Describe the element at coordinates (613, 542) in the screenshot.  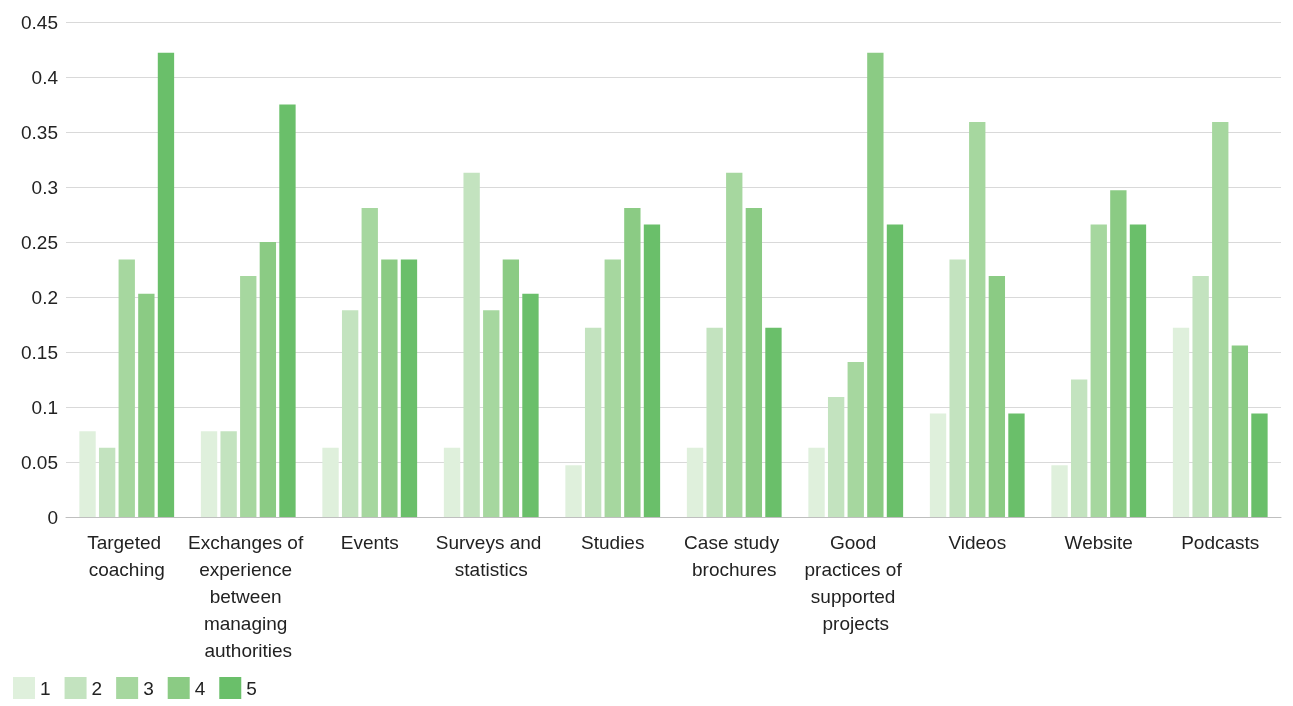
I see `x-tick-label: Studies` at that location.